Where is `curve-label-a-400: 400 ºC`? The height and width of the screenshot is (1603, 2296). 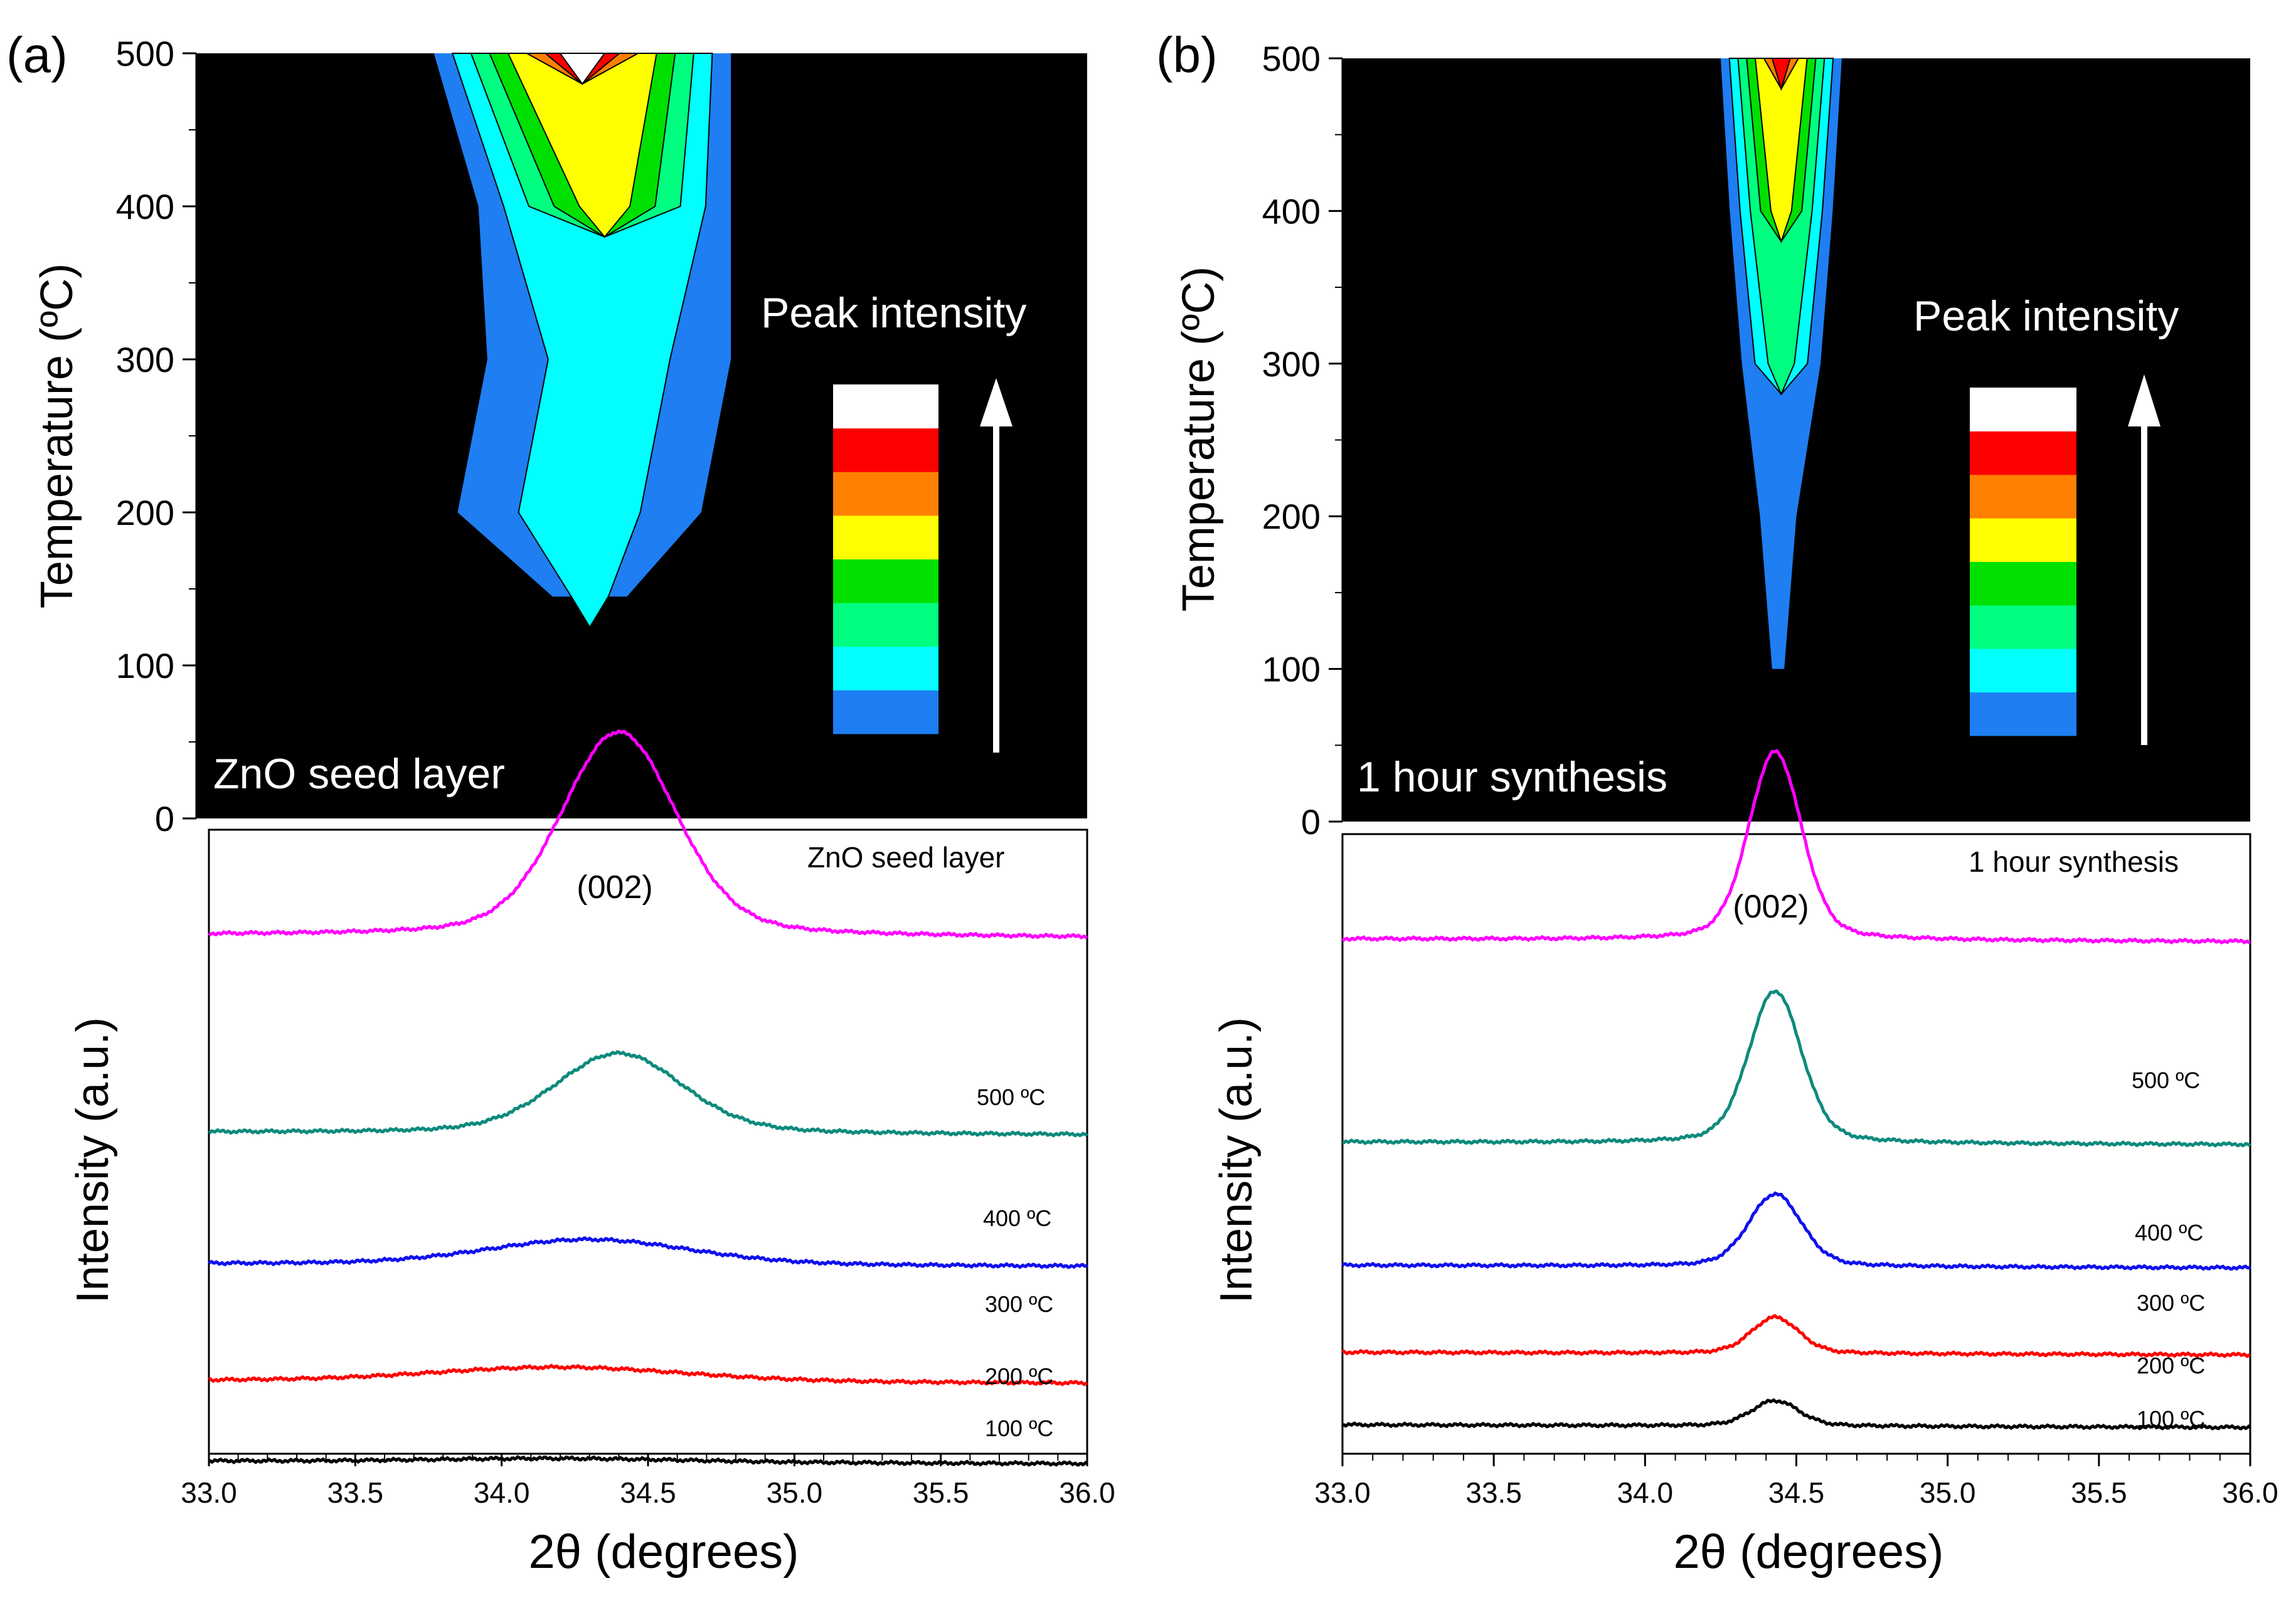 curve-label-a-400: 400 ºC is located at coordinates (1017, 1218).